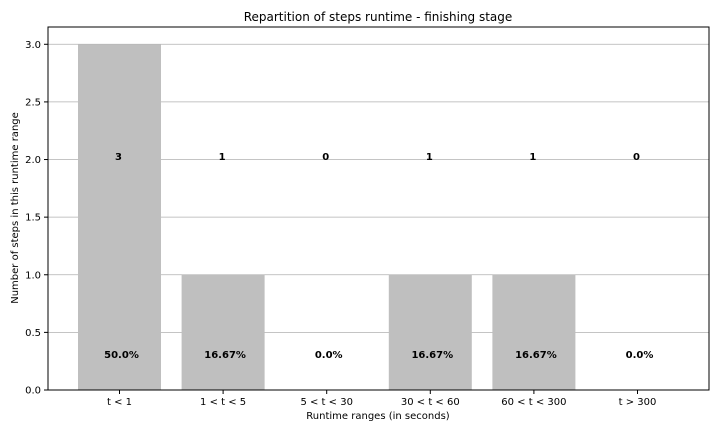  Describe the element at coordinates (33, 102) in the screenshot. I see `y-tick-label: 2.5` at that location.